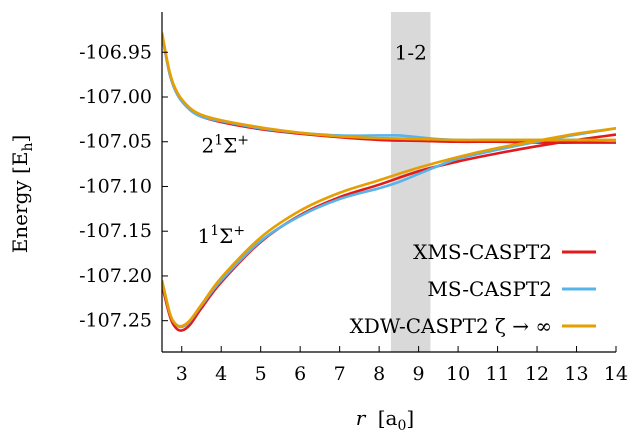  What do you see at coordinates (489, 289) in the screenshot?
I see `legend-label-2: MS-CASPT2` at bounding box center [489, 289].